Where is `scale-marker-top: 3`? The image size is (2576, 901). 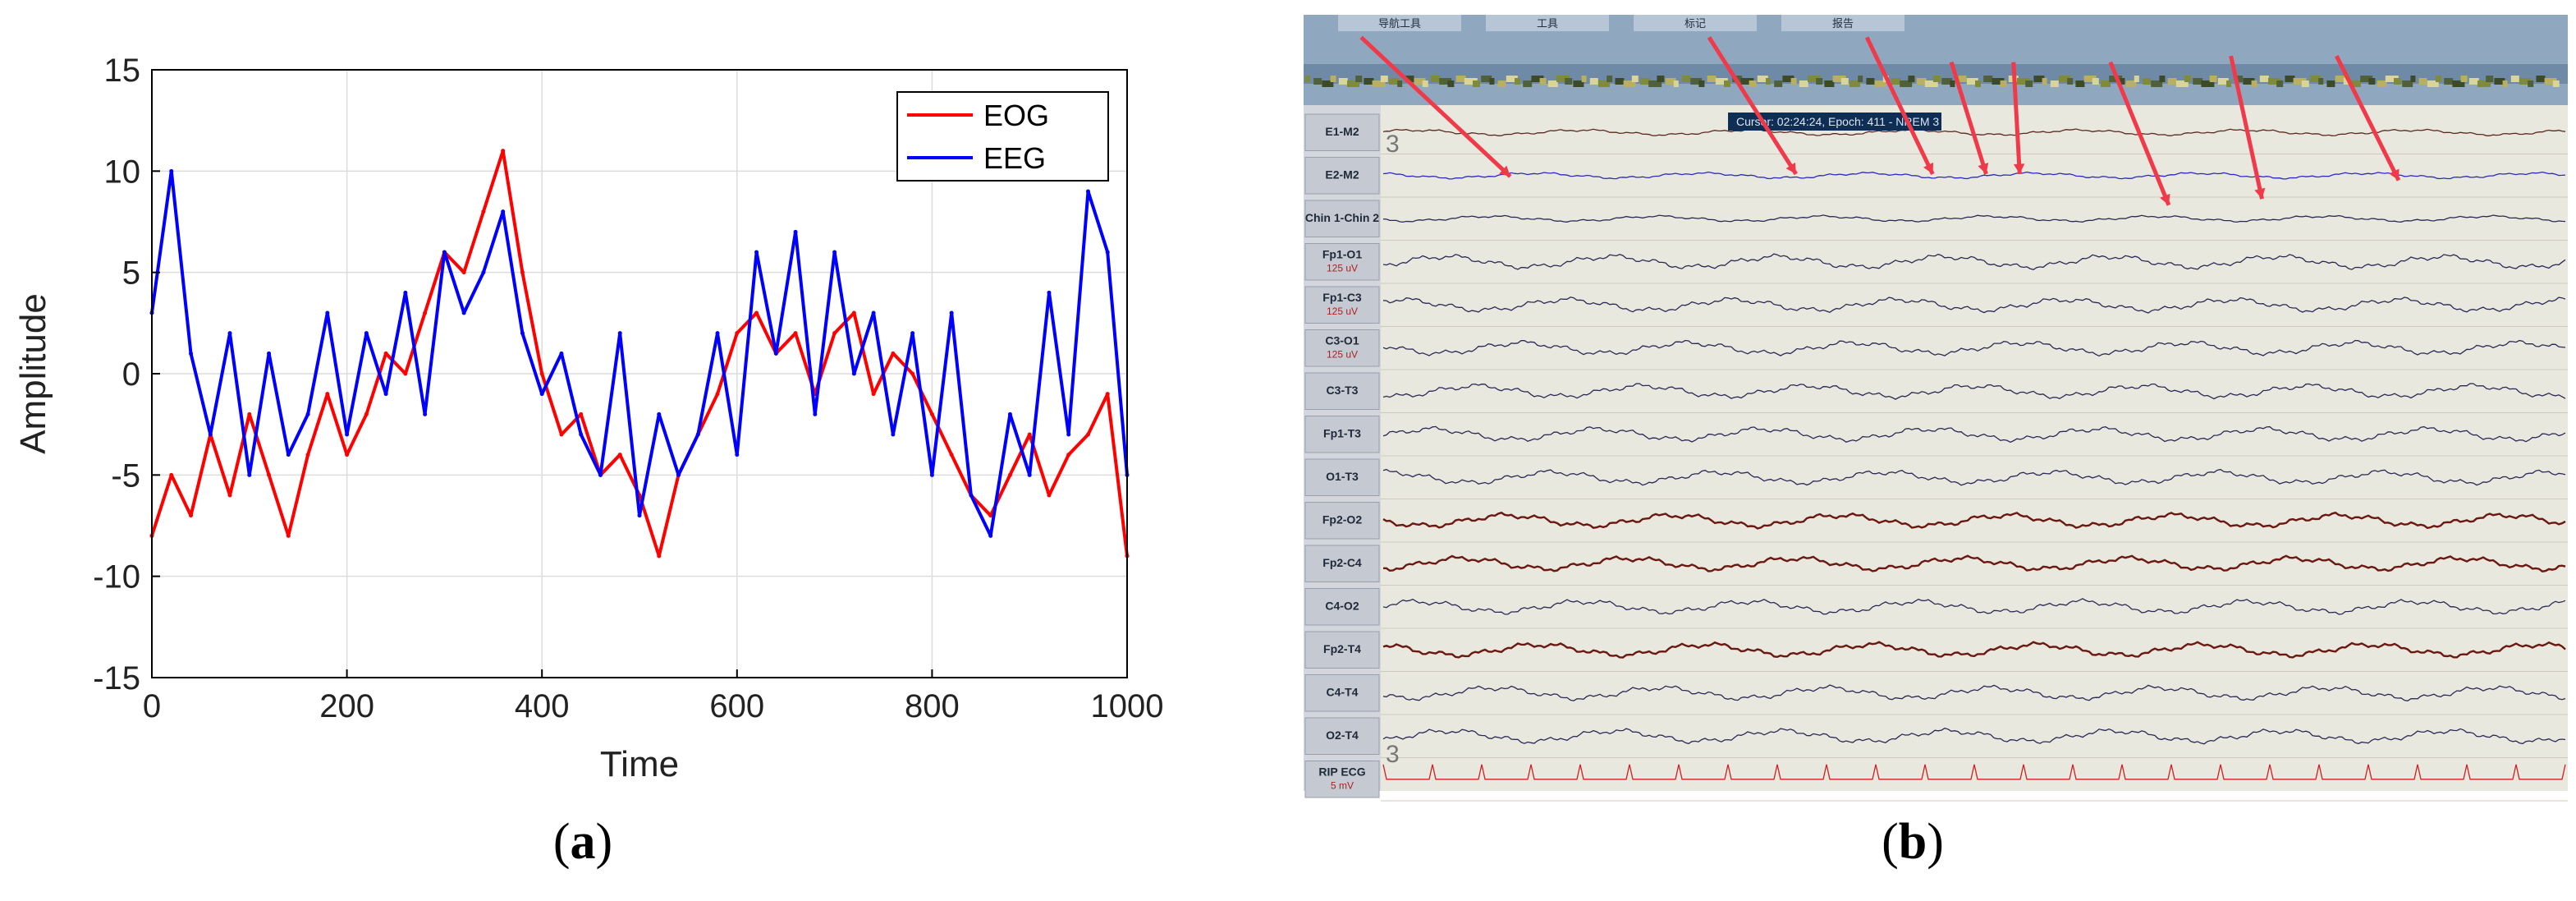 scale-marker-top: 3 is located at coordinates (1393, 144).